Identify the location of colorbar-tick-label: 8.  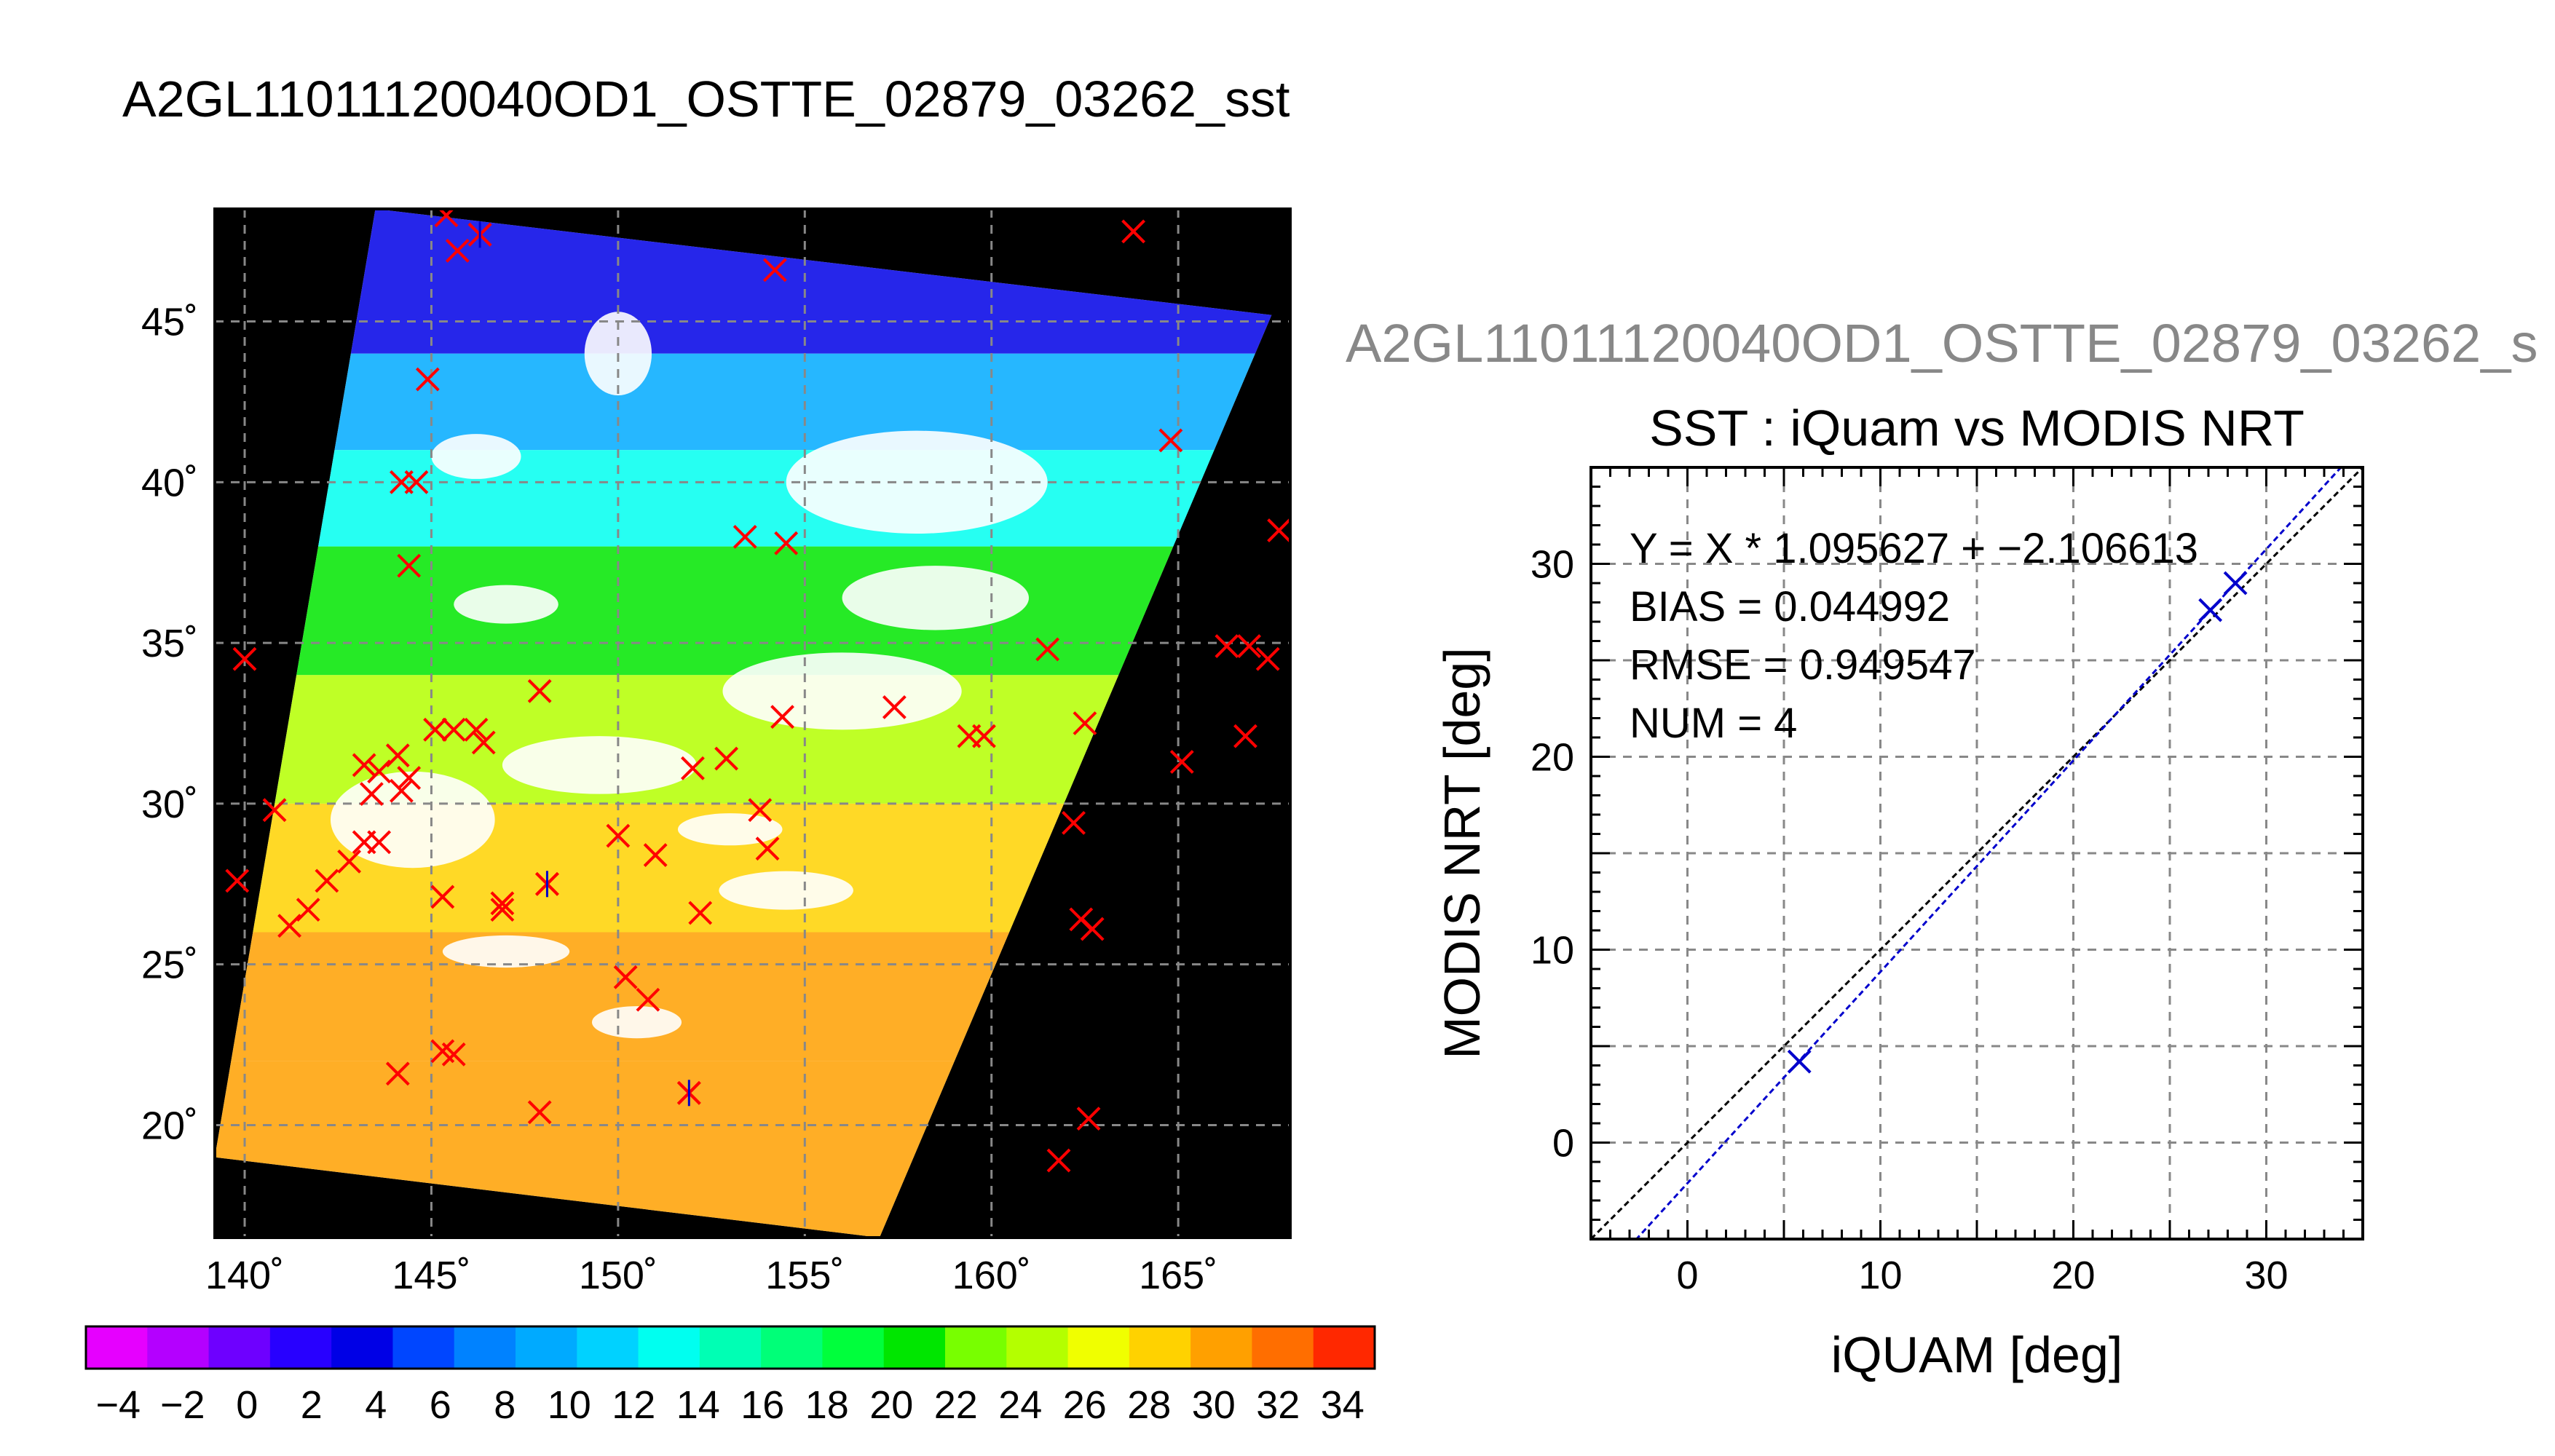
(505, 1405).